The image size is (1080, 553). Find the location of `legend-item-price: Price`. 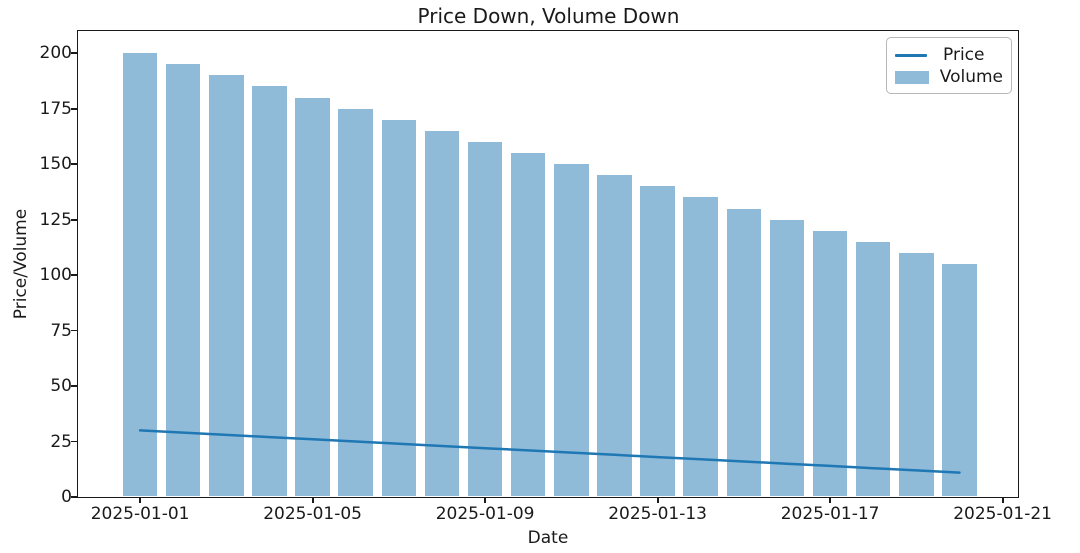

legend-item-price: Price is located at coordinates (949, 55).